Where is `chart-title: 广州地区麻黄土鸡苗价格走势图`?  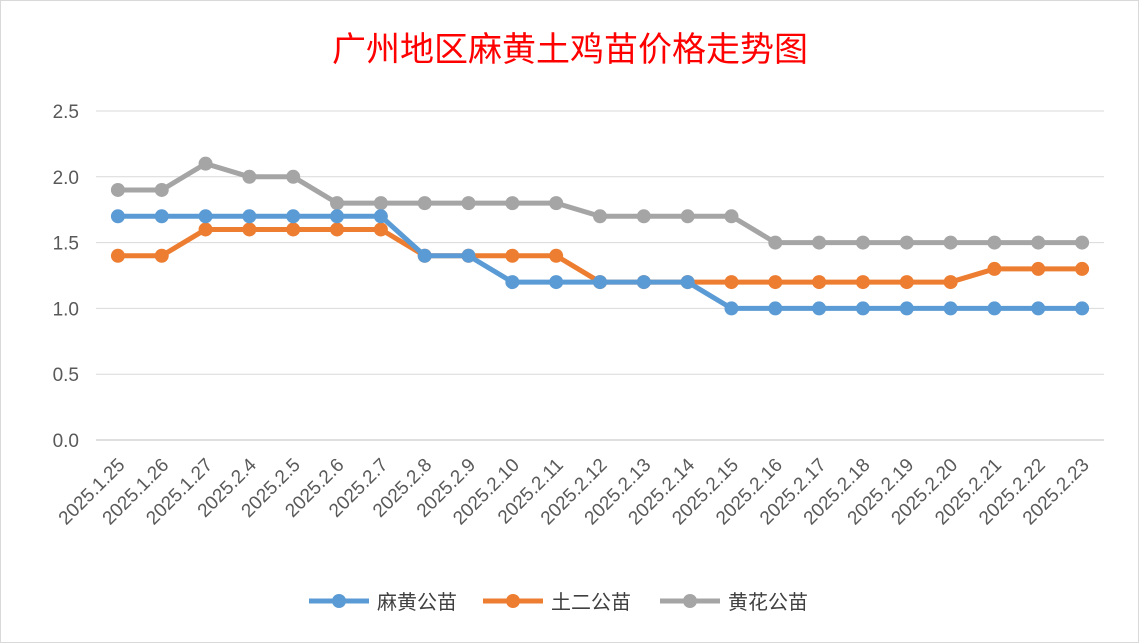 chart-title: 广州地区麻黄土鸡苗价格走势图 is located at coordinates (570, 50).